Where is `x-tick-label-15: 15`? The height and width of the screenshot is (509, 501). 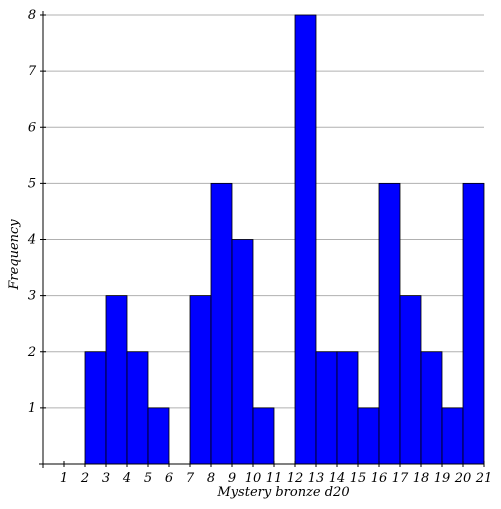
x-tick-label-15: 15 is located at coordinates (358, 478).